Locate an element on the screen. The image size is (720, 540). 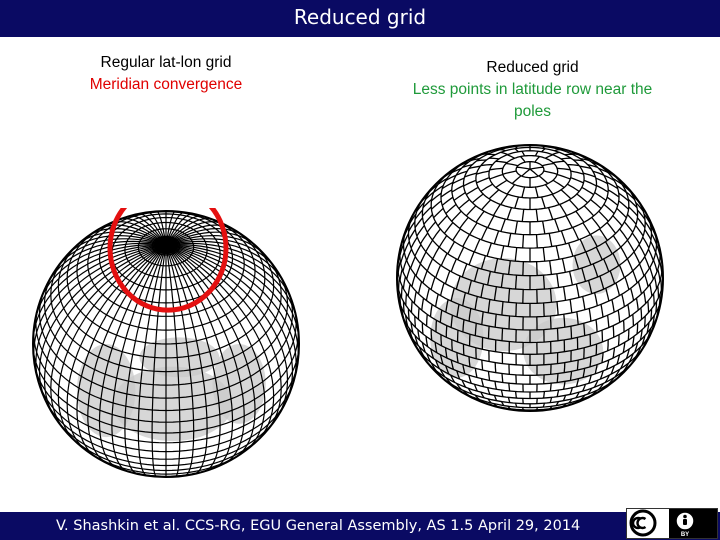
right-caption-subtitle-line1: Less points in latitude row near the is located at coordinates (532, 89).